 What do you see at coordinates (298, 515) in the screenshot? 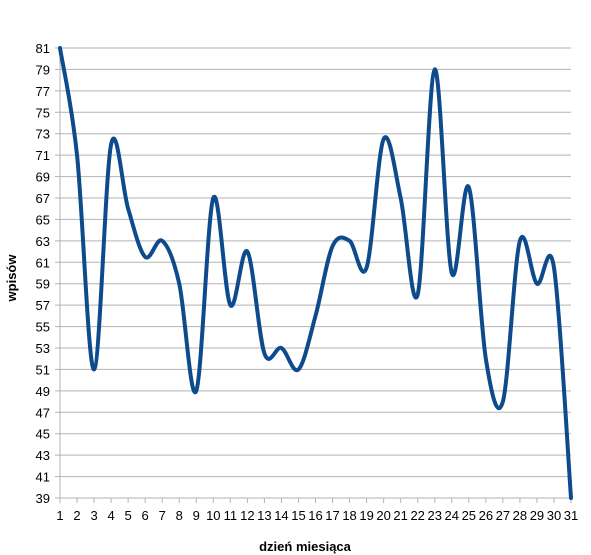
I see `x-tick-label: 15` at bounding box center [298, 515].